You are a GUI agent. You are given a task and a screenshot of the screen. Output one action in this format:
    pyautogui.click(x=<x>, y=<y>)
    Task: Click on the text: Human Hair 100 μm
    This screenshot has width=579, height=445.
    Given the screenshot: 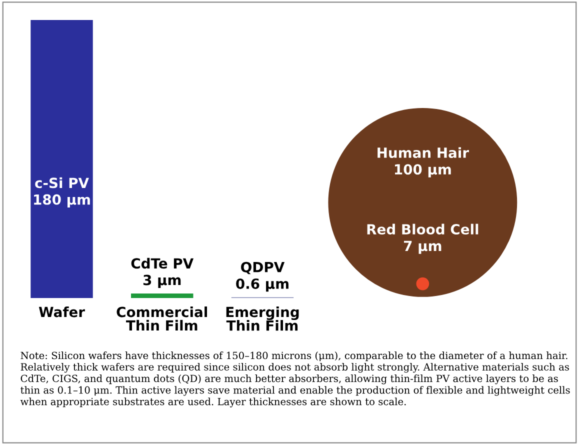 What is the action you would take?
    pyautogui.click(x=423, y=162)
    